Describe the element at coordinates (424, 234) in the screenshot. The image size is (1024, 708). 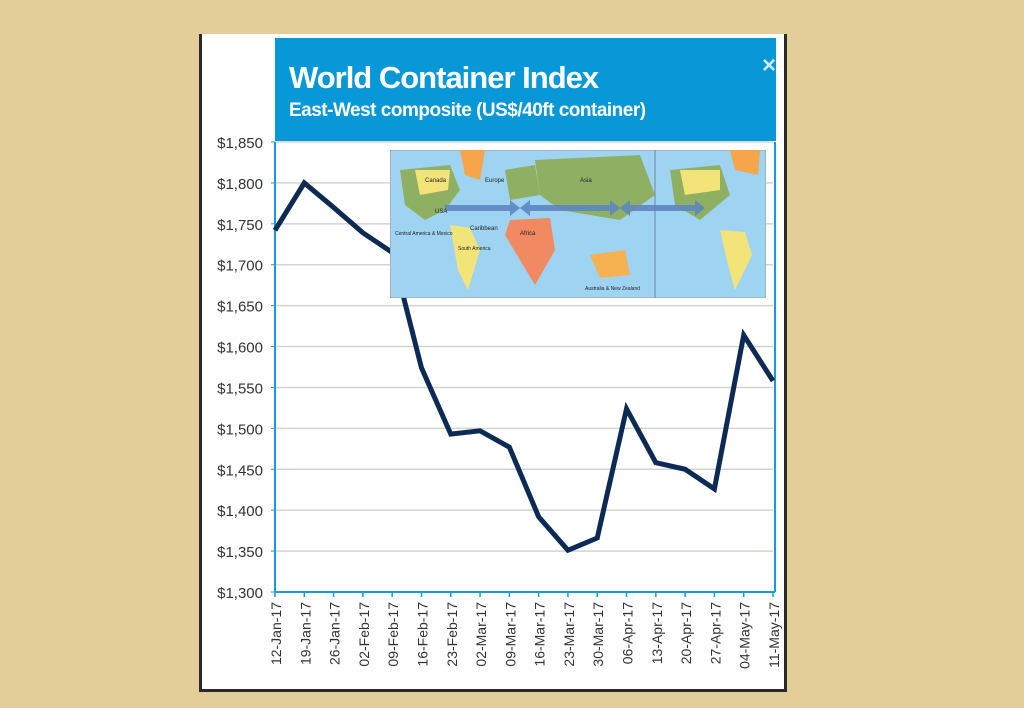
I see `map-label: Central America & Mexico` at that location.